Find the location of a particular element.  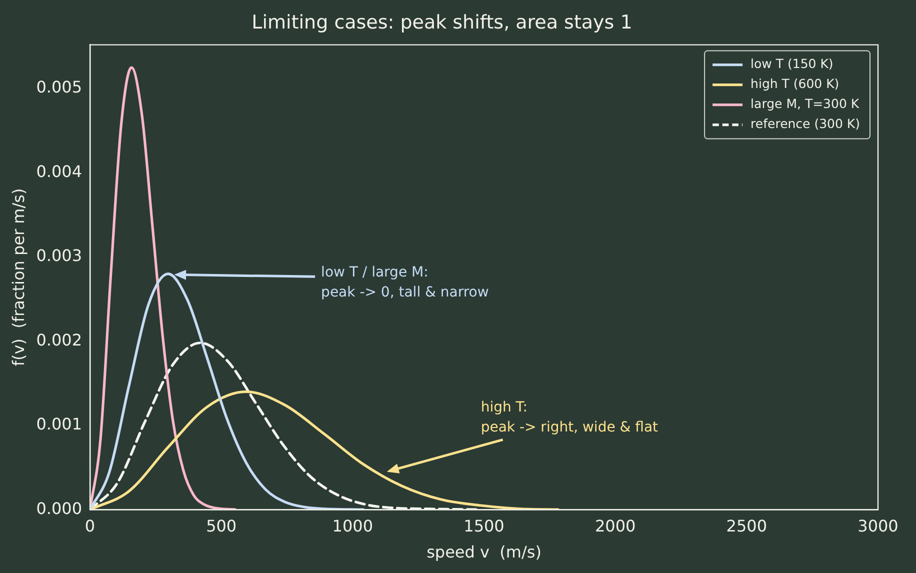

legend-label: high T (600 K) is located at coordinates (795, 84).